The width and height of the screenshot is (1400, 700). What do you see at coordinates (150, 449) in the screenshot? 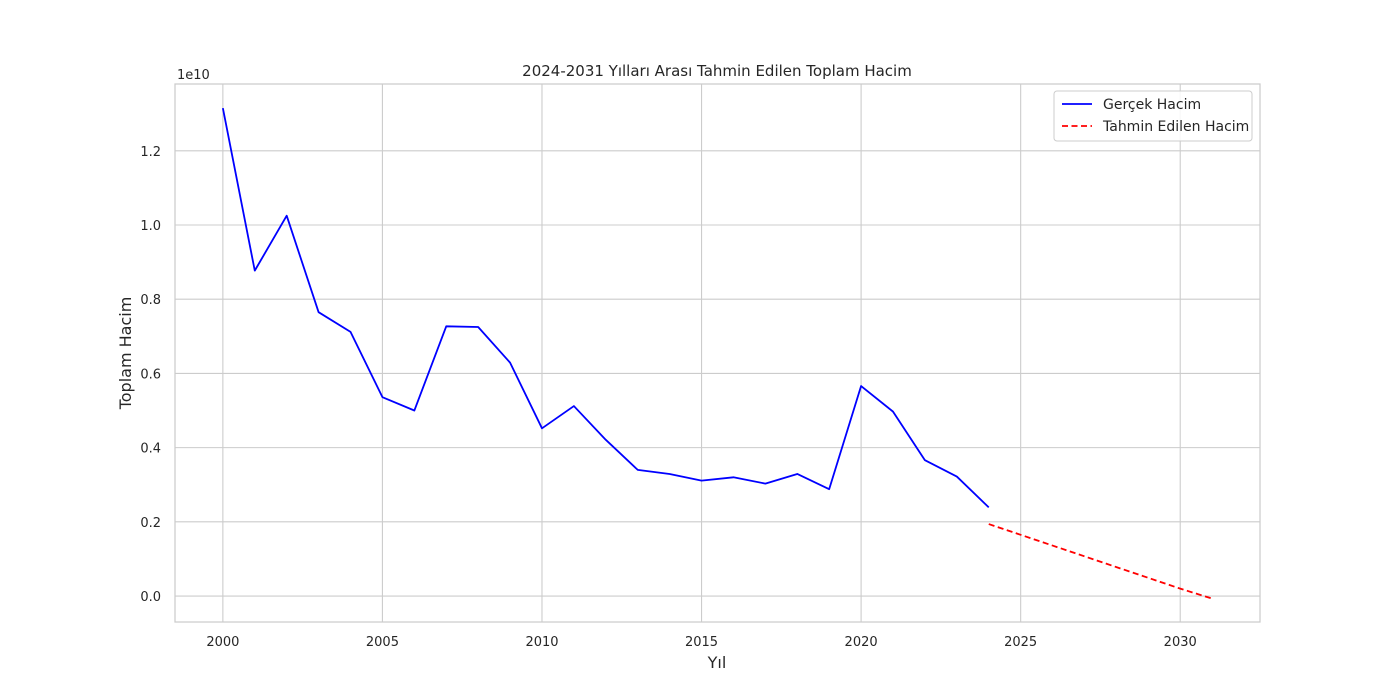
I see `y-tick-label: 0.4` at bounding box center [150, 449].